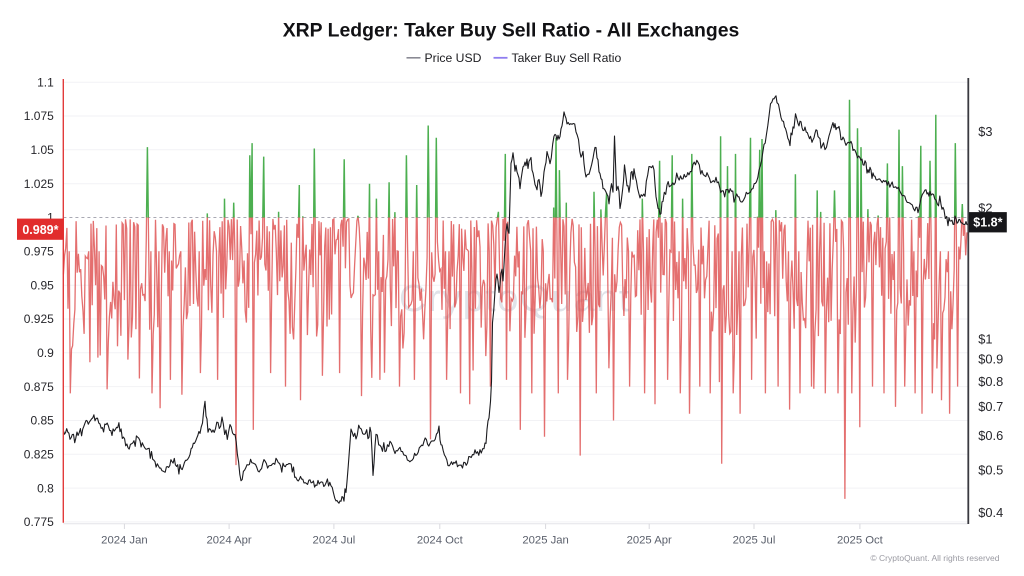 This screenshot has height=576, width=1024. Describe the element at coordinates (985, 208) in the screenshot. I see `svg-text: $2` at that location.